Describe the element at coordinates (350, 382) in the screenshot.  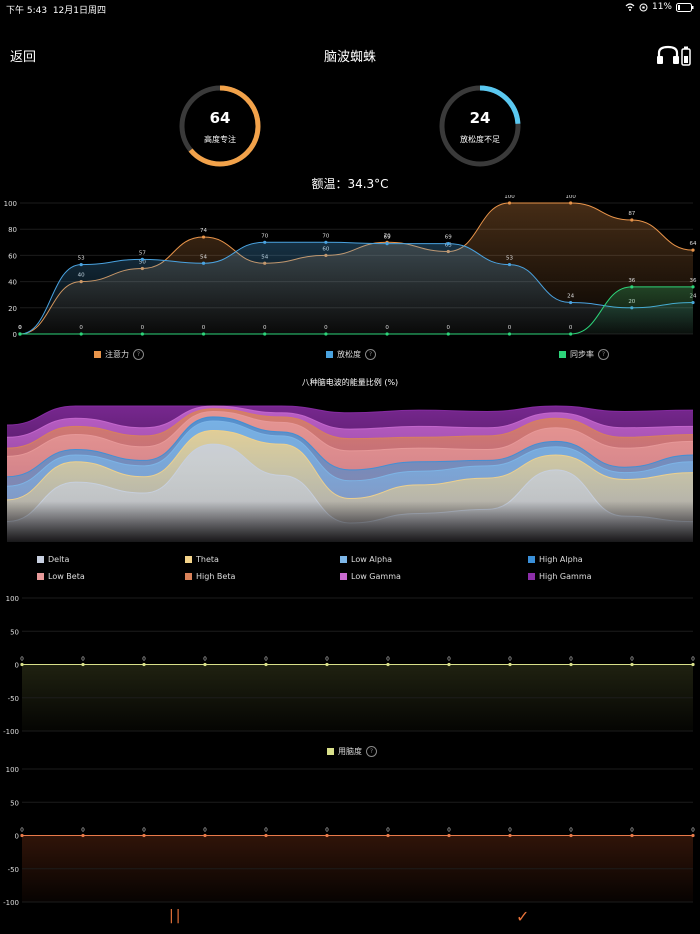
I see `waves-chart-title: 八种脑电波的能量比例 (%)` at that location.